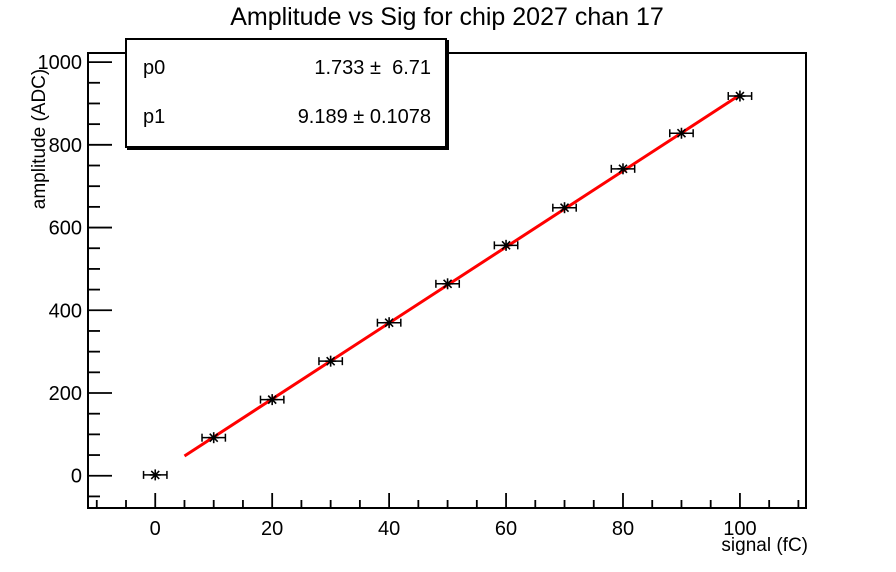 Image resolution: width=896 pixels, height=572 pixels. What do you see at coordinates (364, 117) in the screenshot?
I see `param-value-p1: 9.189 ± 0.1078` at bounding box center [364, 117].